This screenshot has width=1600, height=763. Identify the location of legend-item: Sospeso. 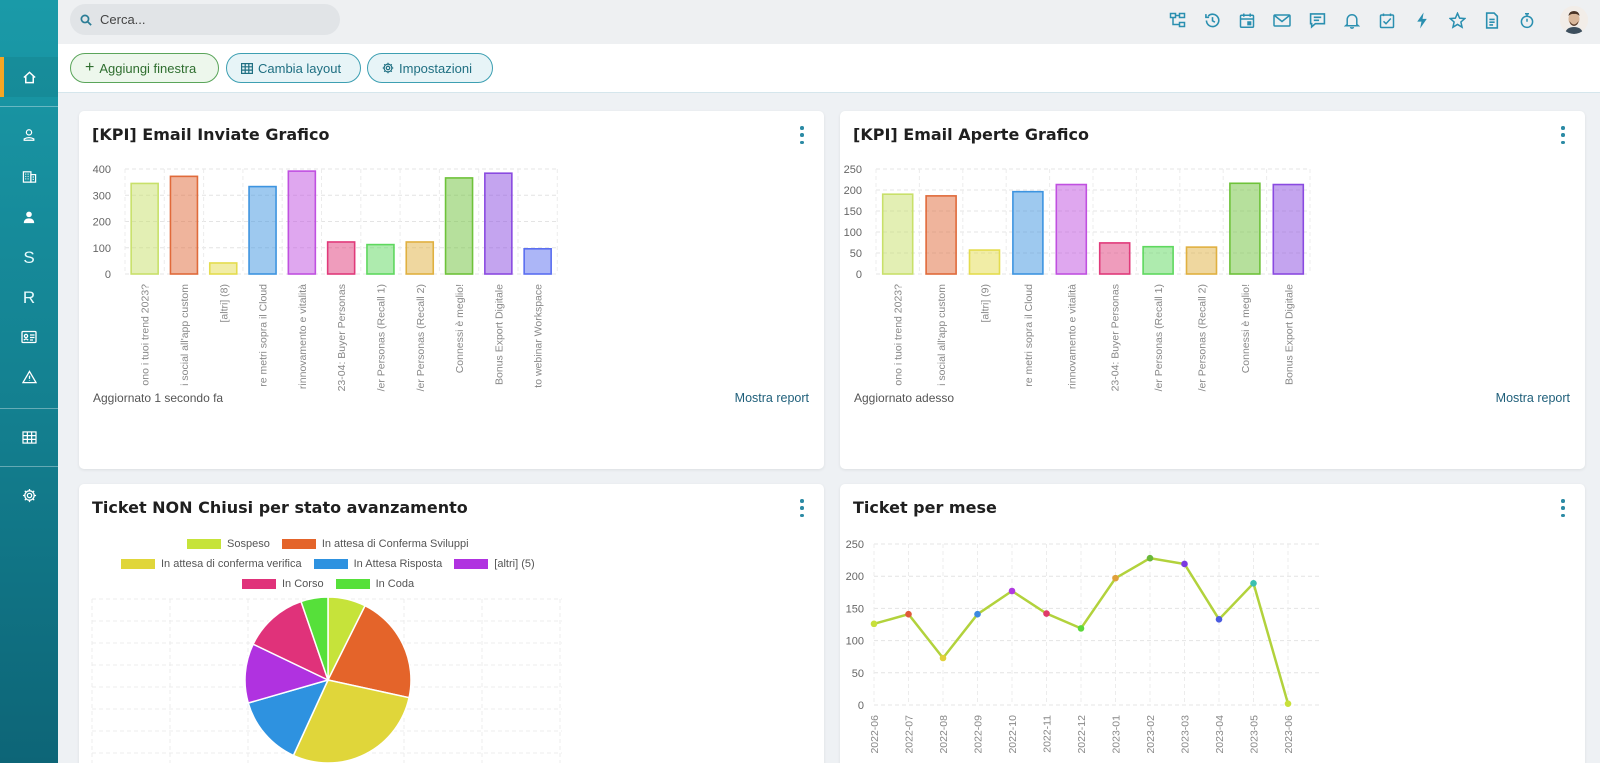
(228, 544).